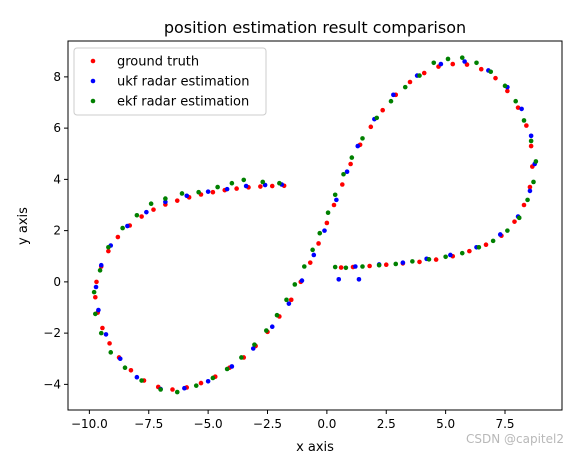 This screenshot has height=455, width=578. What do you see at coordinates (183, 82) in the screenshot?
I see `legend-label: ukf radar estimation` at bounding box center [183, 82].